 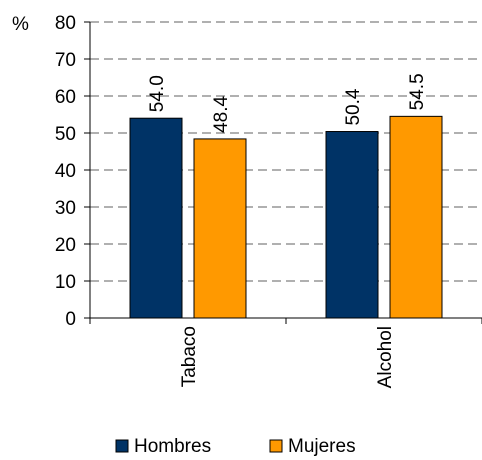 I want to click on y-tick-label: 0, so click(x=70, y=319).